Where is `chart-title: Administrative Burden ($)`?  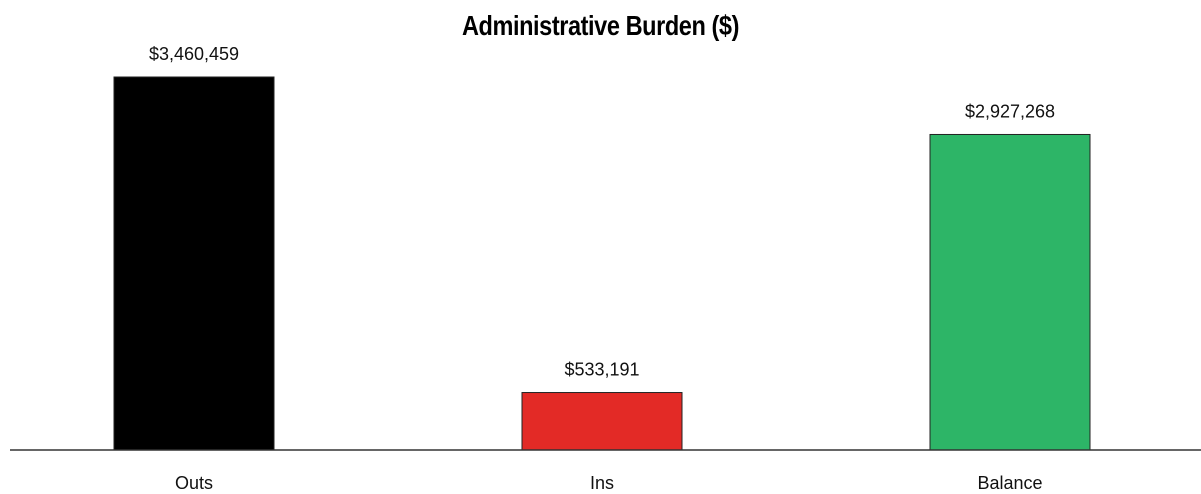 chart-title: Administrative Burden ($) is located at coordinates (600, 25).